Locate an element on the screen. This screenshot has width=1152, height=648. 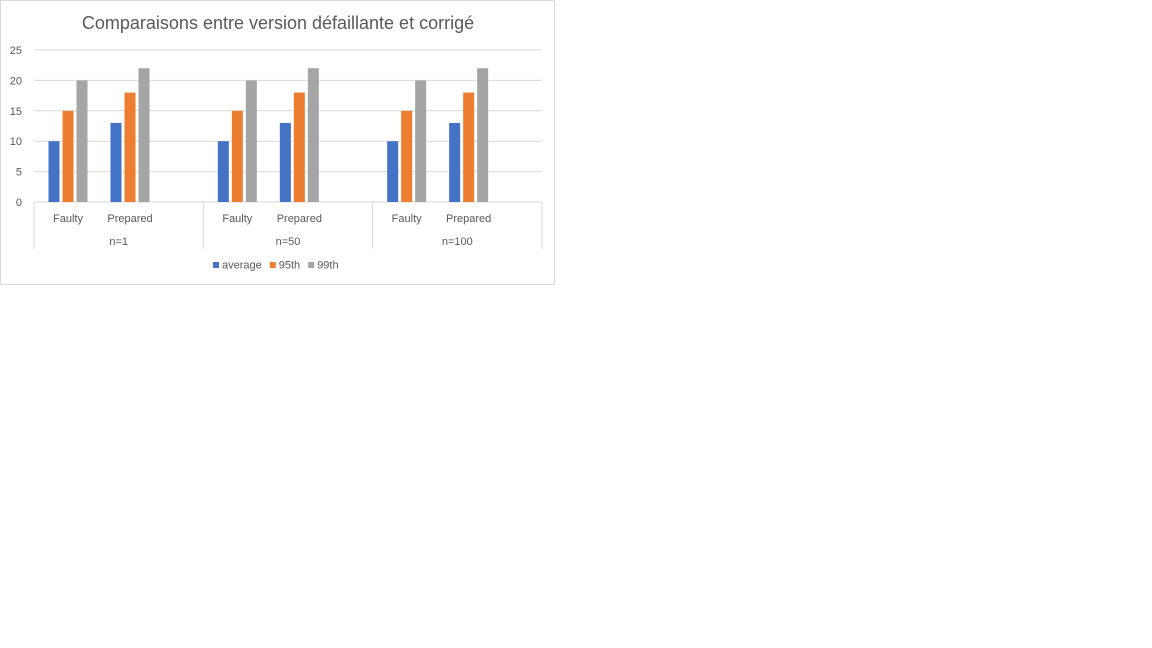
y-tick-label: 15 is located at coordinates (16, 112).